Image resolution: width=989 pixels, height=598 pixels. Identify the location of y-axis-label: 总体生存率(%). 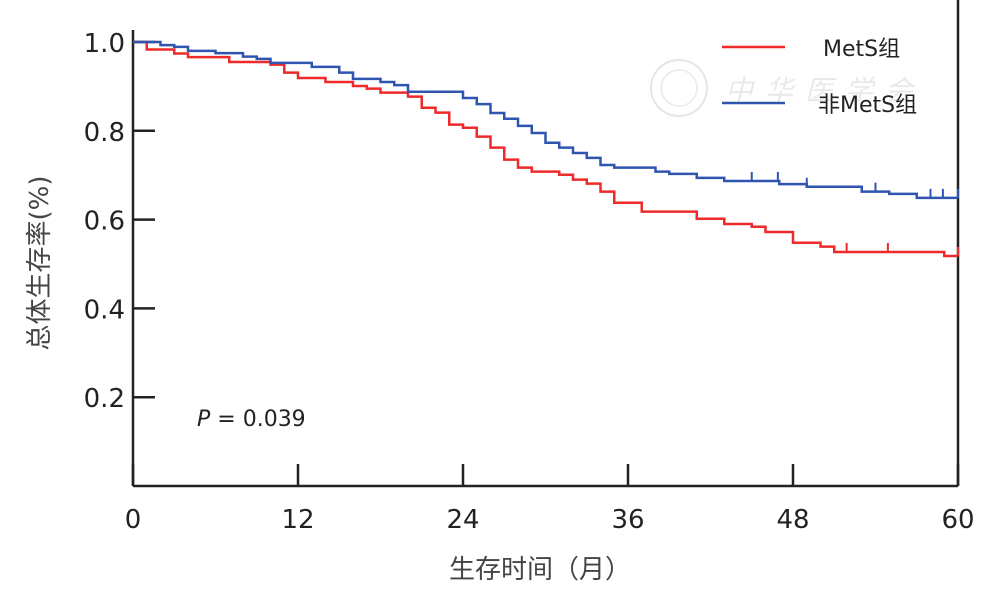
(40, 263).